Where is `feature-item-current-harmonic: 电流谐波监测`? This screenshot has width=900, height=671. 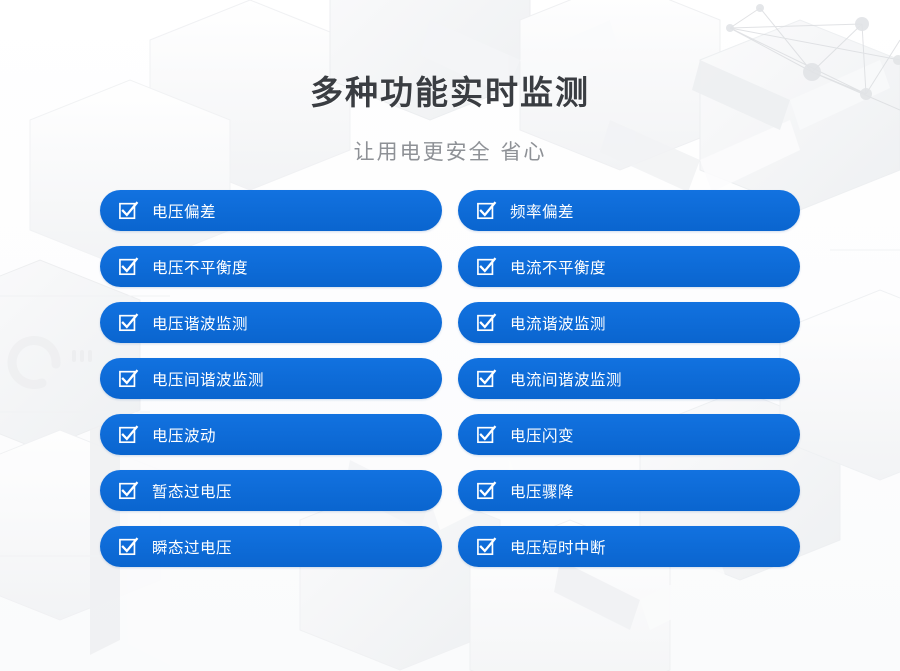
feature-item-current-harmonic: 电流谐波监测 is located at coordinates (629, 322).